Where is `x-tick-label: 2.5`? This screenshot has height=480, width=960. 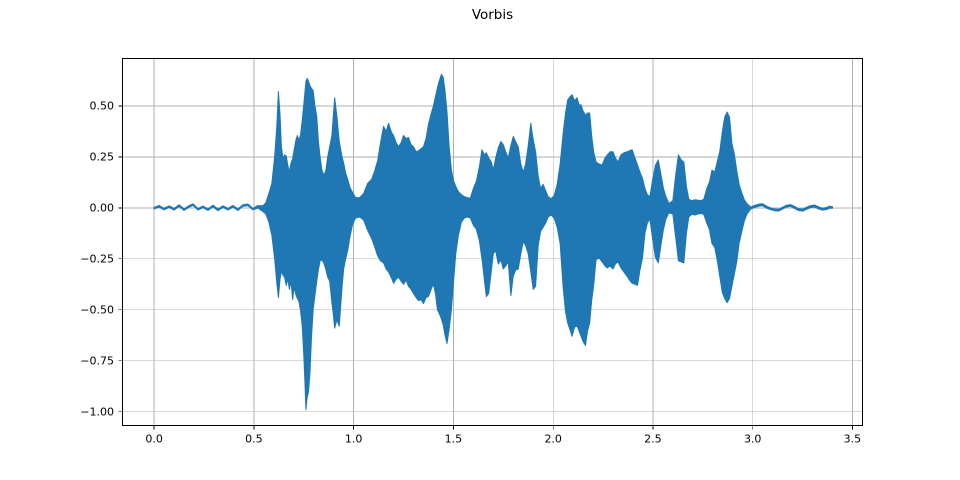
x-tick-label: 2.5 is located at coordinates (653, 439).